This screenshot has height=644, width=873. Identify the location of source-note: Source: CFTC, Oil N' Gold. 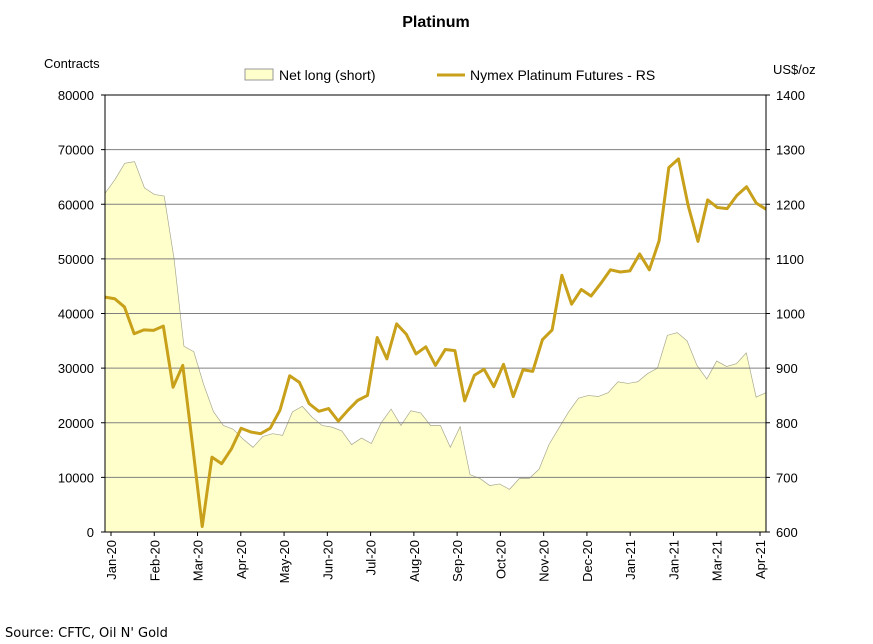
(86, 633).